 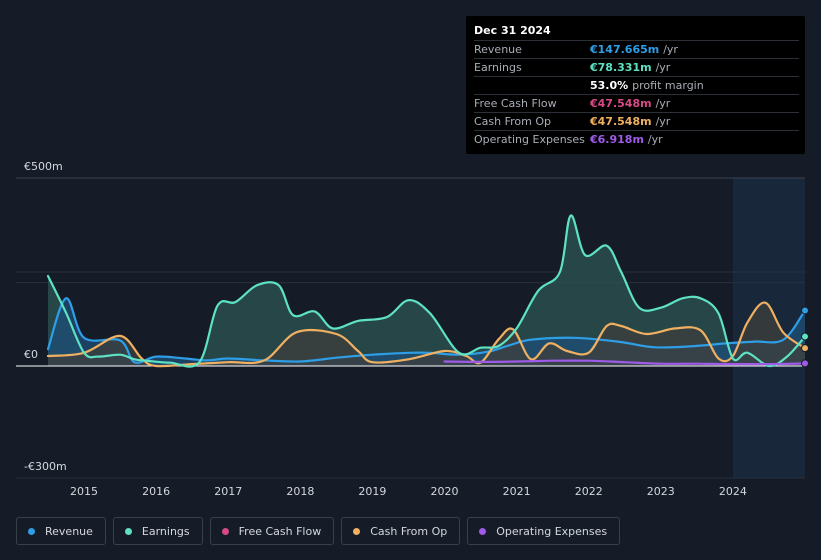 What do you see at coordinates (45, 466) in the screenshot?
I see `y-tick-label: -€300m` at bounding box center [45, 466].